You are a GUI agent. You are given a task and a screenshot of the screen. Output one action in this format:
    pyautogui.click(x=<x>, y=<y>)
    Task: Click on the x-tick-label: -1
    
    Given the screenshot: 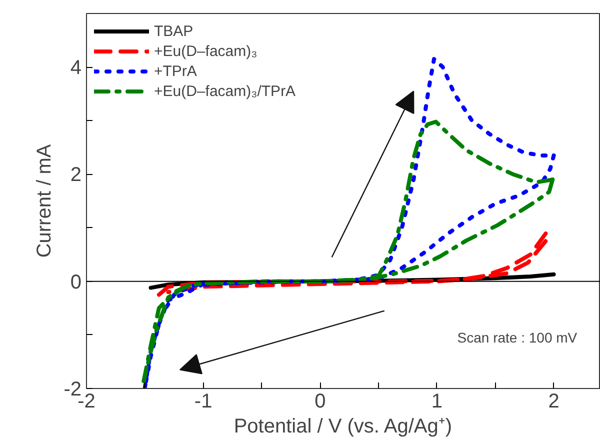 What is the action you would take?
    pyautogui.click(x=203, y=401)
    